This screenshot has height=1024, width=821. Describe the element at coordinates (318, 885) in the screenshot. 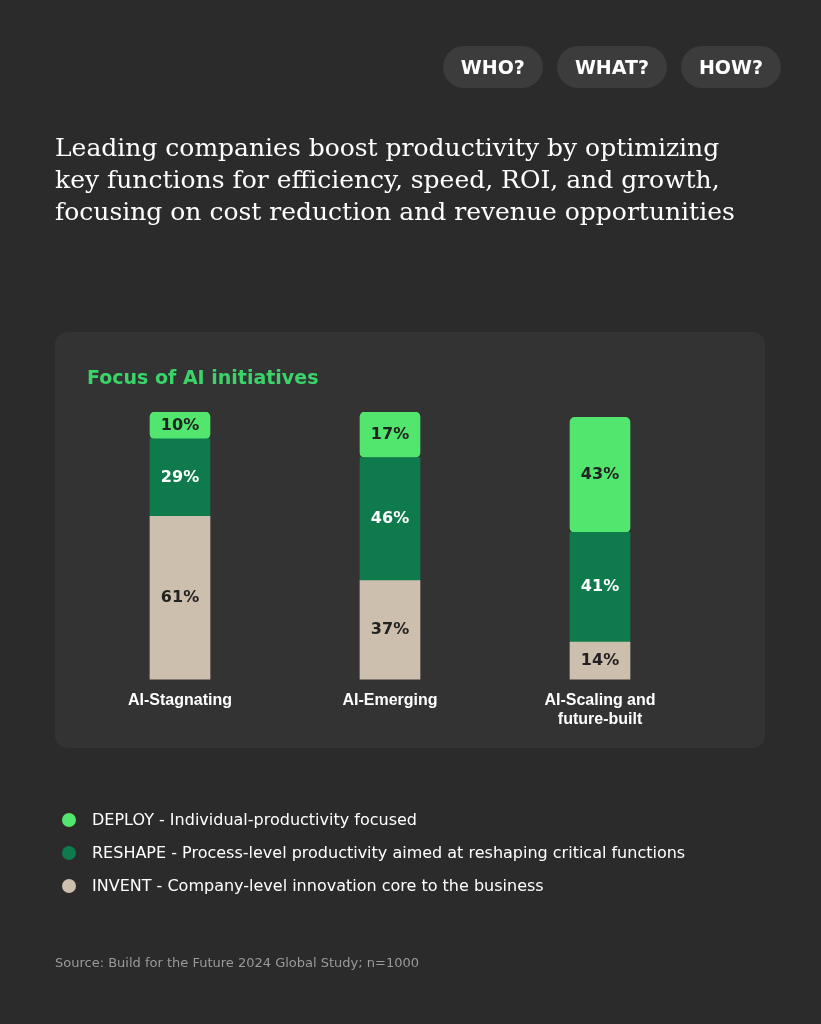

I see `legend-label: INVENT - Company-level innovation core to the business` at that location.